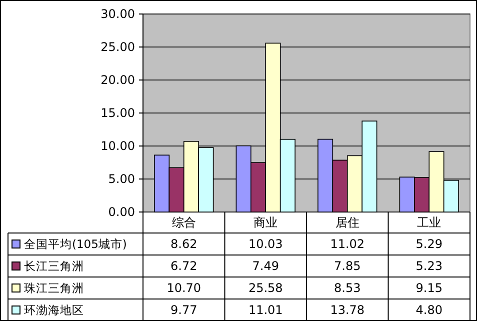 The image size is (477, 321). I want to click on data-label: 7.85, so click(347, 266).